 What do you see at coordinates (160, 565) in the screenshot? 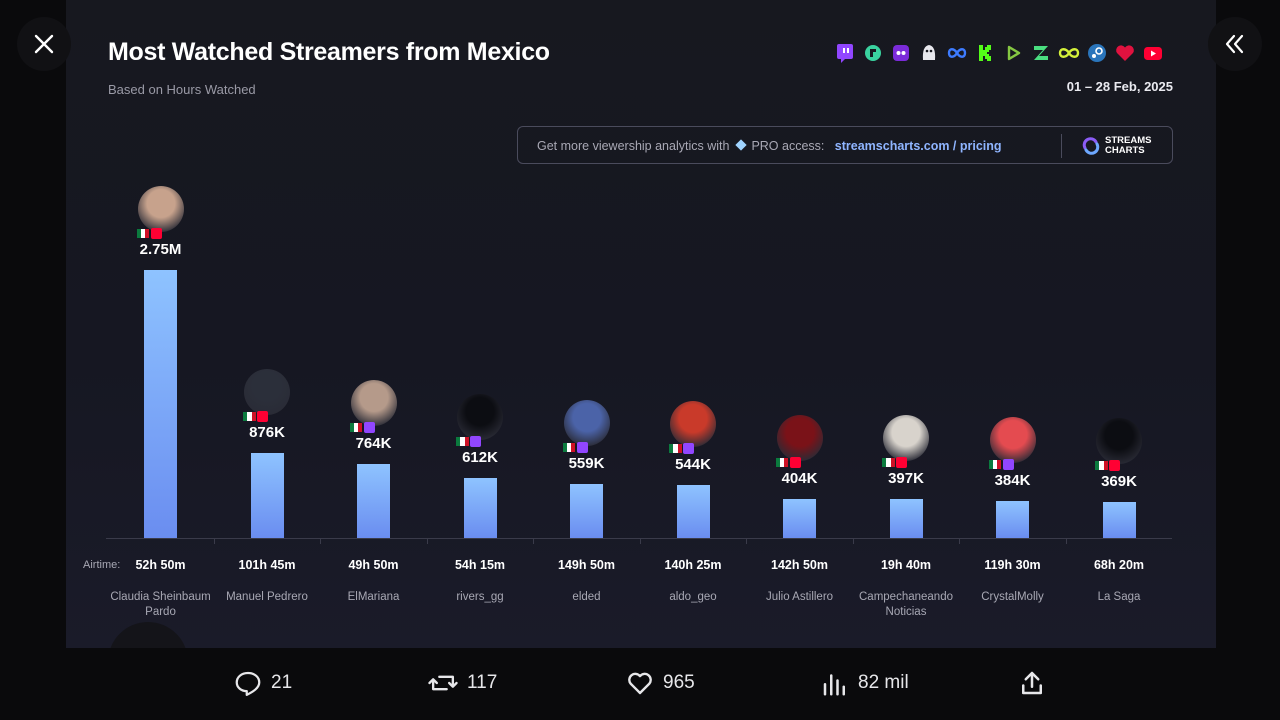
I see `airtime-value: 52h 50m` at bounding box center [160, 565].